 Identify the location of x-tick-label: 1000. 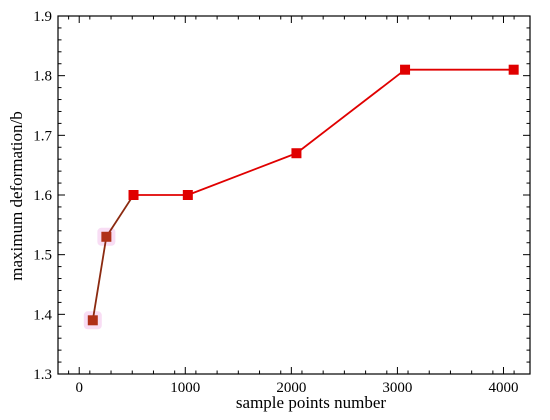
(185, 388).